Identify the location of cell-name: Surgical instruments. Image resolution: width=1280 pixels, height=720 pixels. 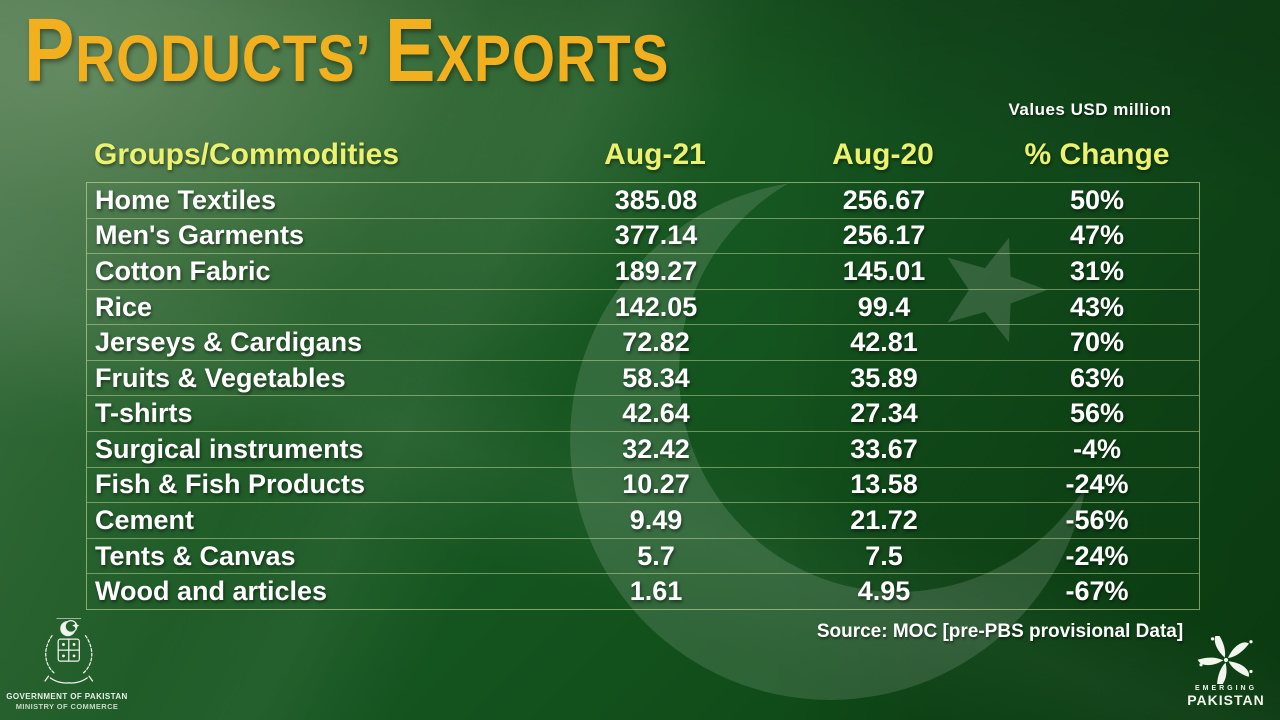
(229, 448).